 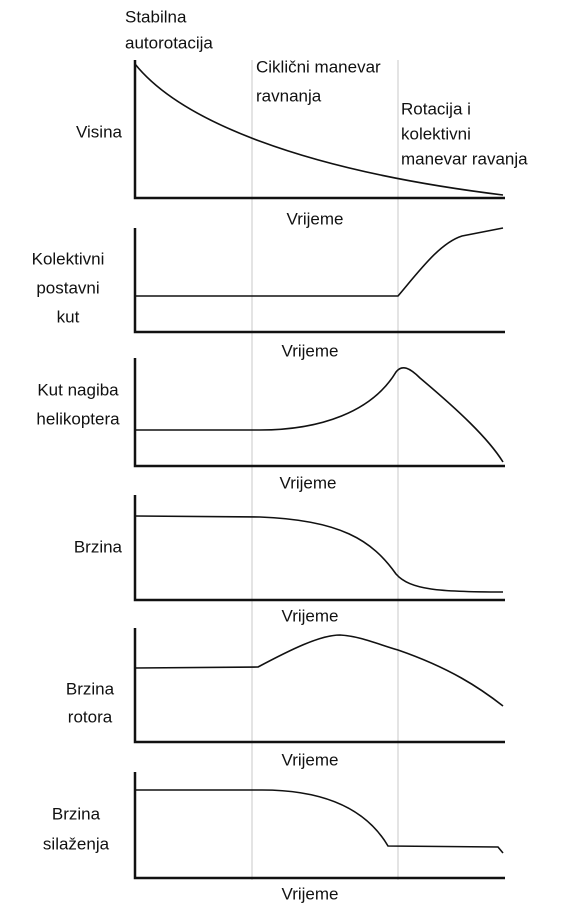 What do you see at coordinates (99, 131) in the screenshot?
I see `y-label: Visina` at bounding box center [99, 131].